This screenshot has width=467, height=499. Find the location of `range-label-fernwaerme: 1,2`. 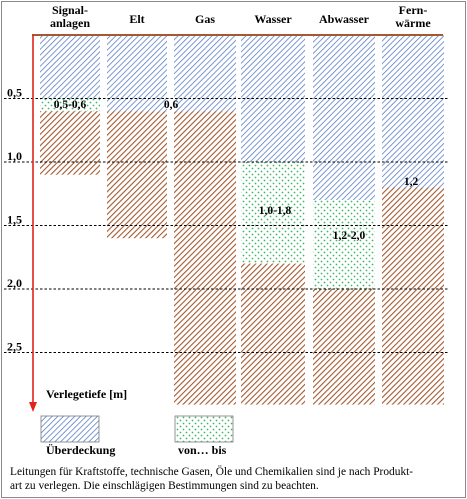

range-label-fernwaerme: 1,2 is located at coordinates (411, 182).